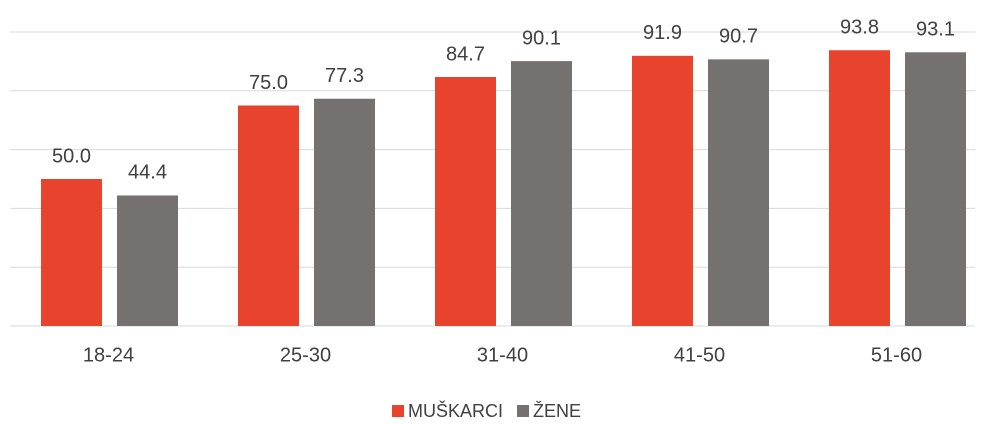  What do you see at coordinates (71, 156) in the screenshot?
I see `data-label: 50.0` at bounding box center [71, 156].